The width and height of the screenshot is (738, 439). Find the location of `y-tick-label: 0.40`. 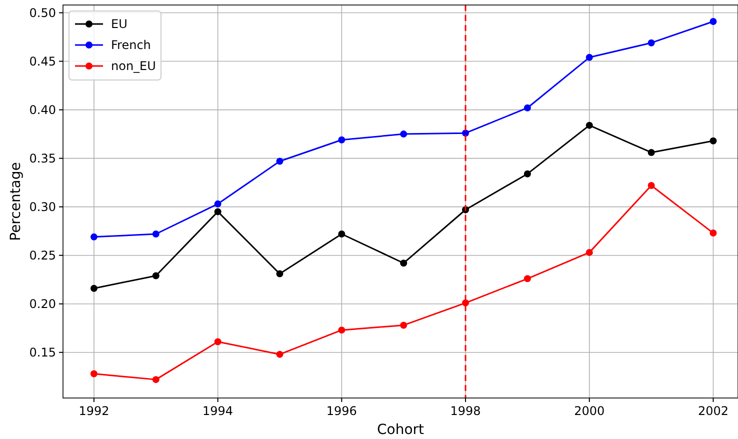

y-tick-label: 0.40 is located at coordinates (42, 110).